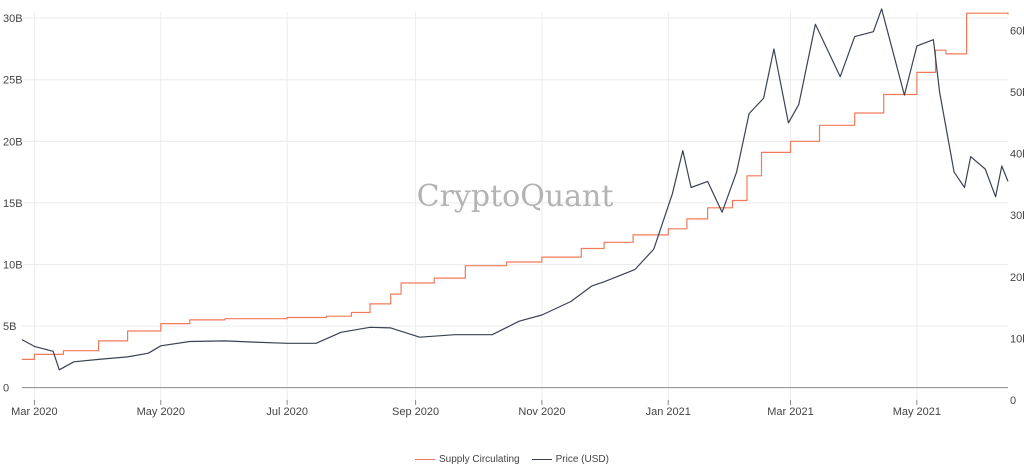 This screenshot has height=466, width=1024. What do you see at coordinates (6, 389) in the screenshot?
I see `y-left-tick-label: 0` at bounding box center [6, 389].